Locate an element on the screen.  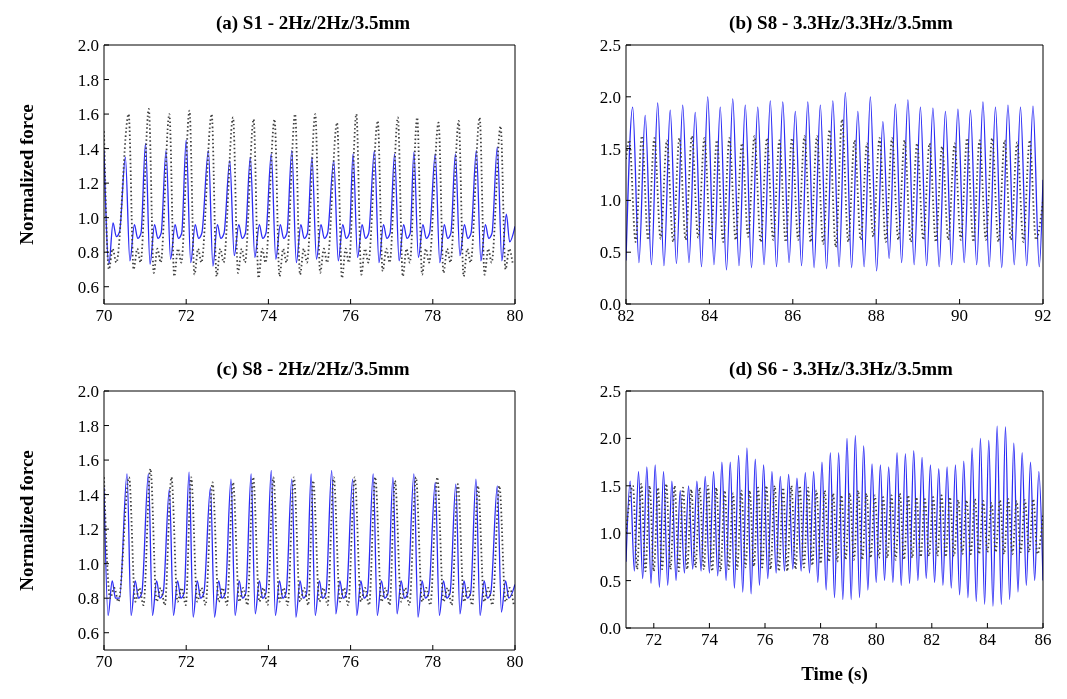
chart-title: (a) S1 - 2Hz/2Hz/3.5mm is located at coordinates (313, 23).